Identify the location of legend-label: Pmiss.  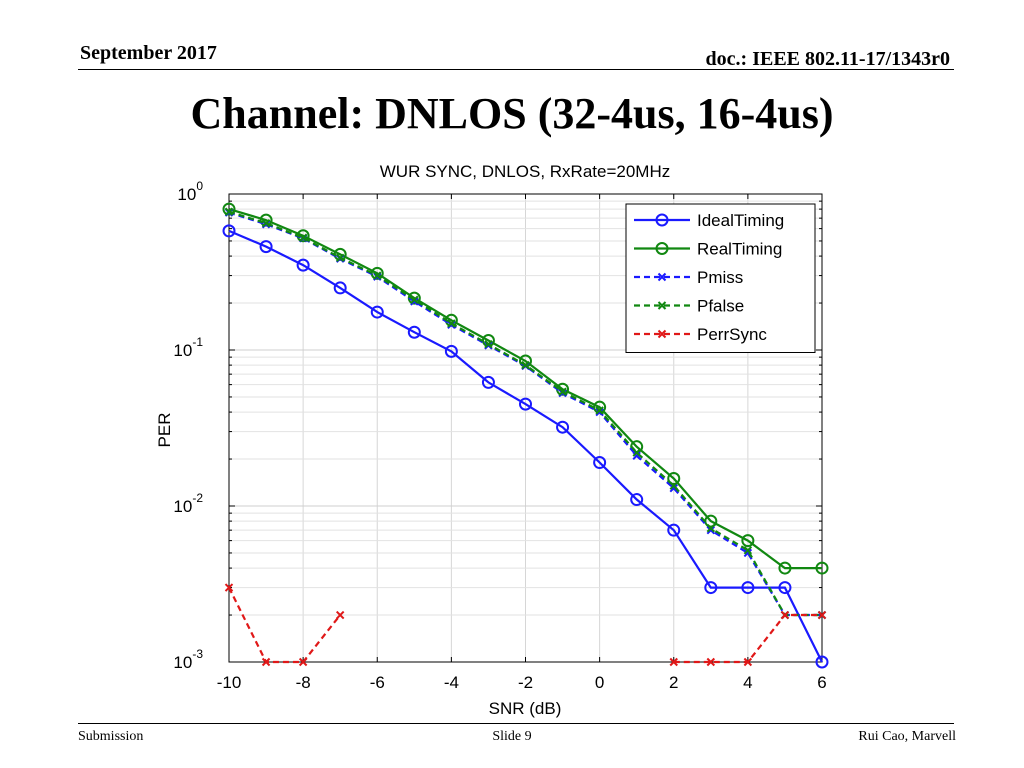
(720, 277).